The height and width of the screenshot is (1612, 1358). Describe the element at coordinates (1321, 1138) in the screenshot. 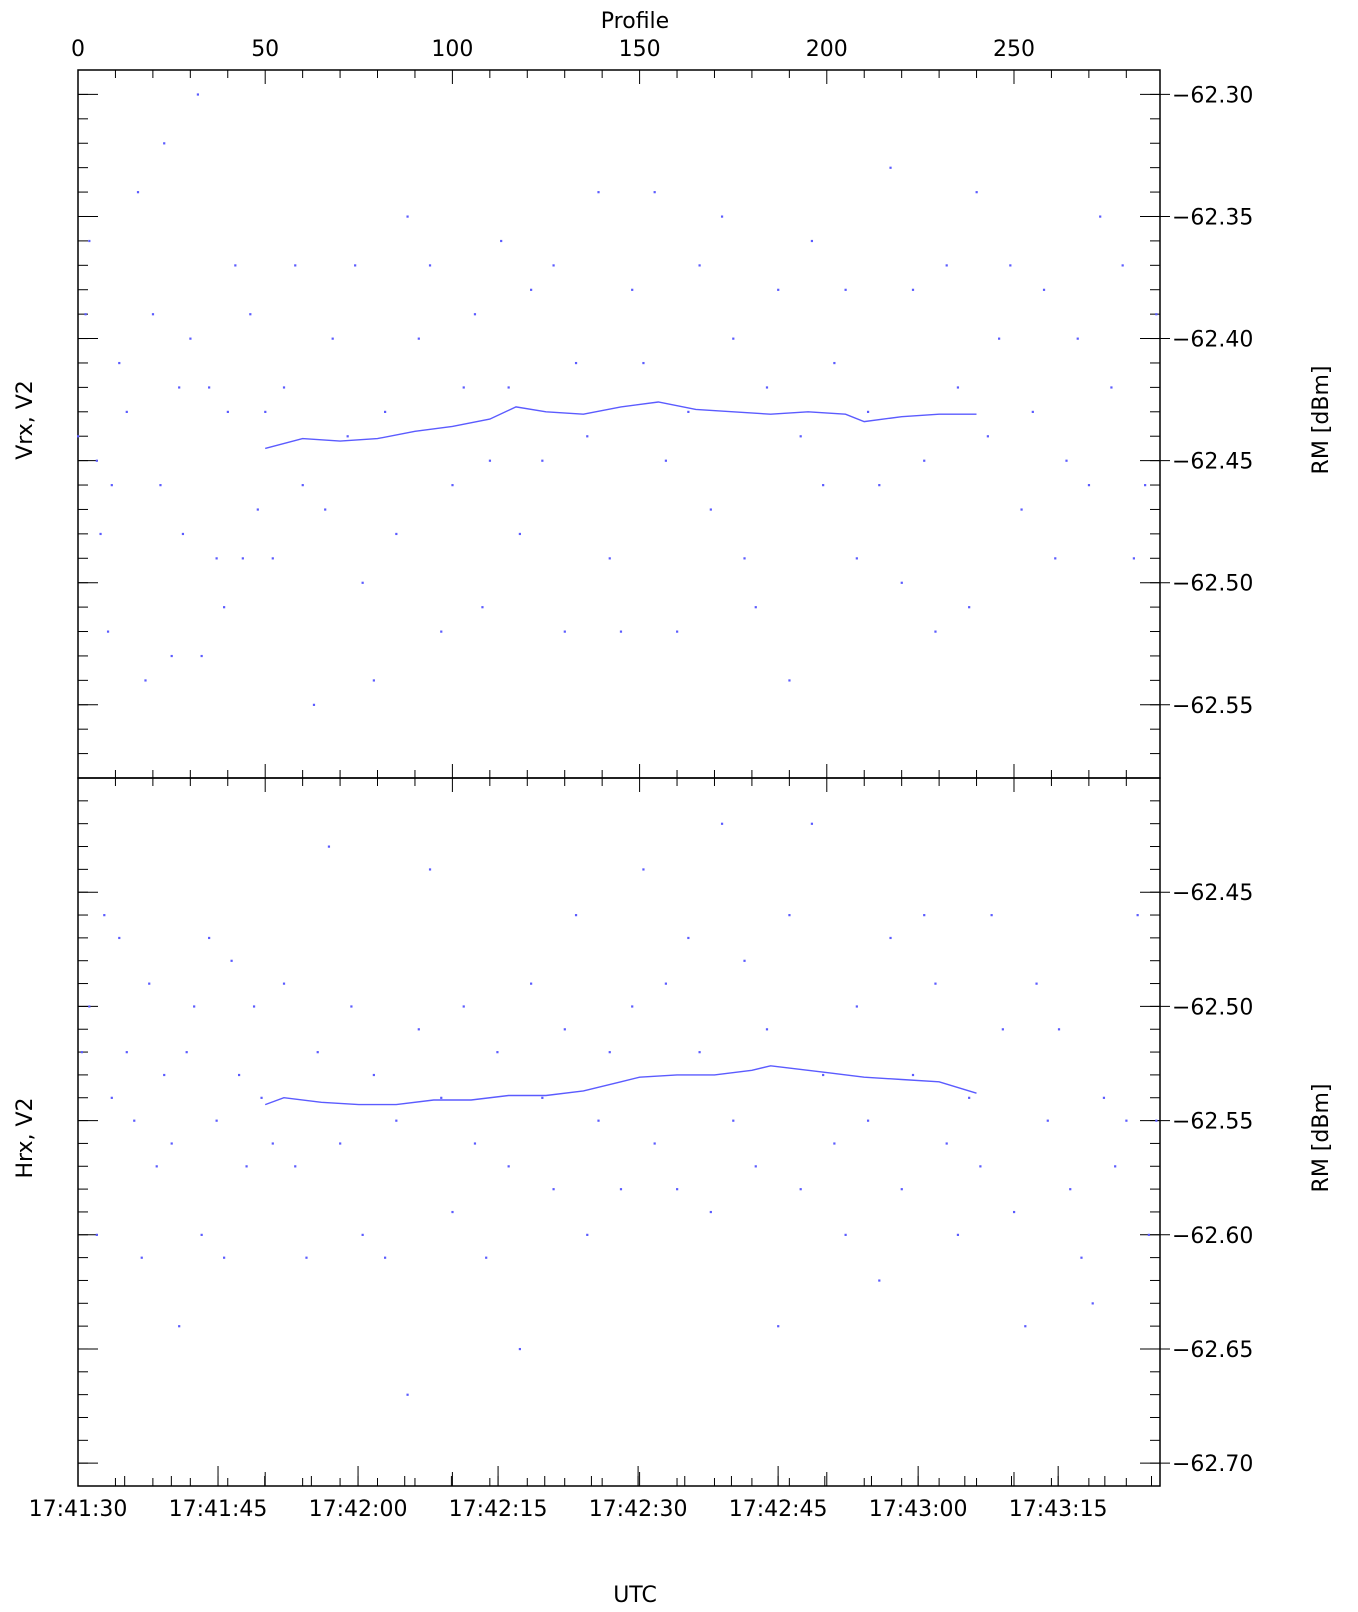

I see `bottom-right-ylabel: RM [dBm]` at that location.